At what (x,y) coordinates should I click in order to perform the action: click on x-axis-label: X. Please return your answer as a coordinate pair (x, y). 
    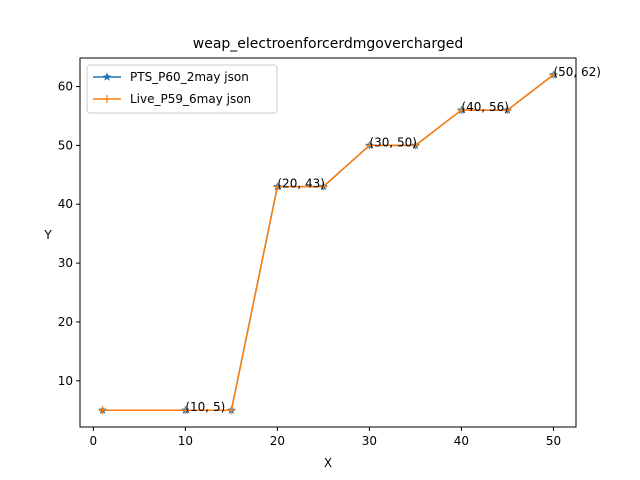
    Looking at the image, I should click on (328, 463).